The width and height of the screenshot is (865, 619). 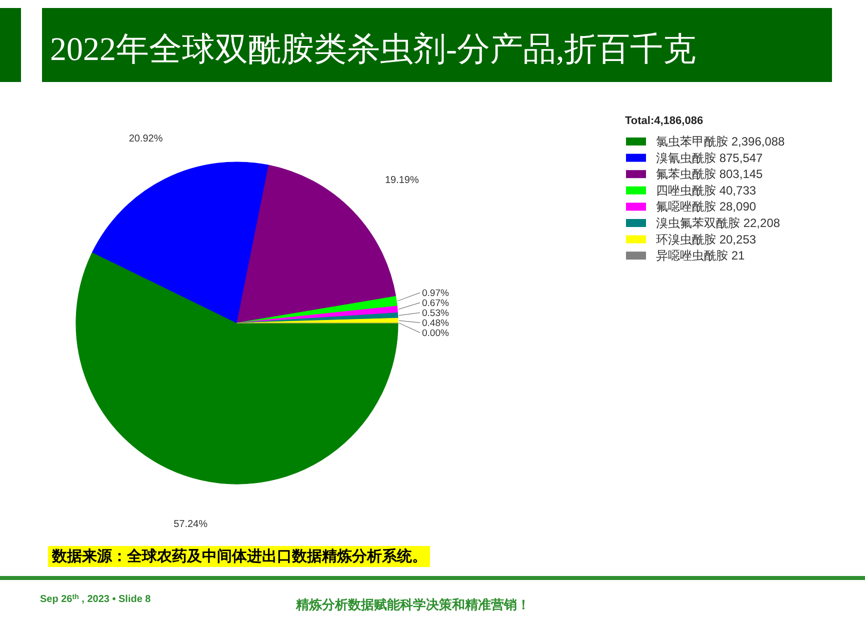 What do you see at coordinates (373, 49) in the screenshot?
I see `chart-title: 2022年全球双酰胺类杀虫剂-分产品,折百千克` at bounding box center [373, 49].